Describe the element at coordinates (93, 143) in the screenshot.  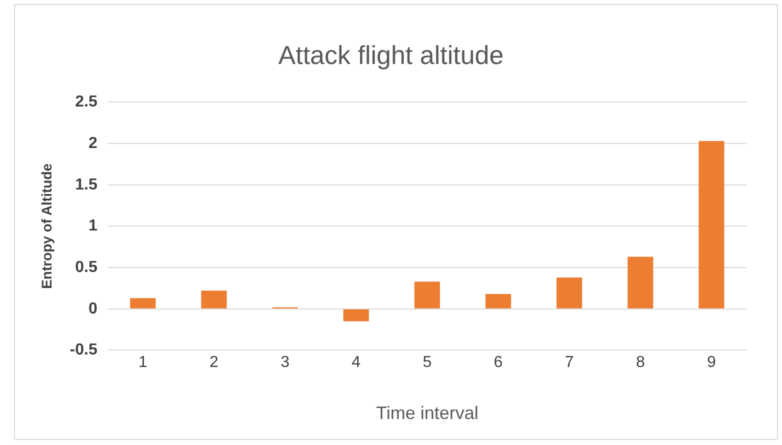
I see `y-tick-label: 2` at that location.